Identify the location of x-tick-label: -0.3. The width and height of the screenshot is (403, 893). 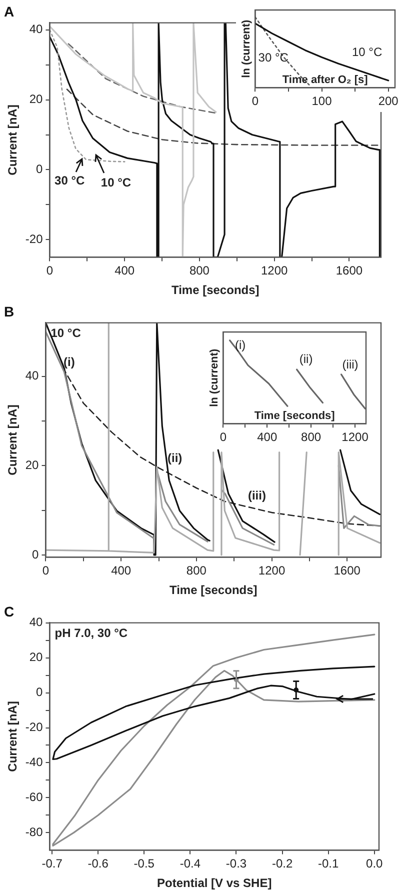
(236, 863).